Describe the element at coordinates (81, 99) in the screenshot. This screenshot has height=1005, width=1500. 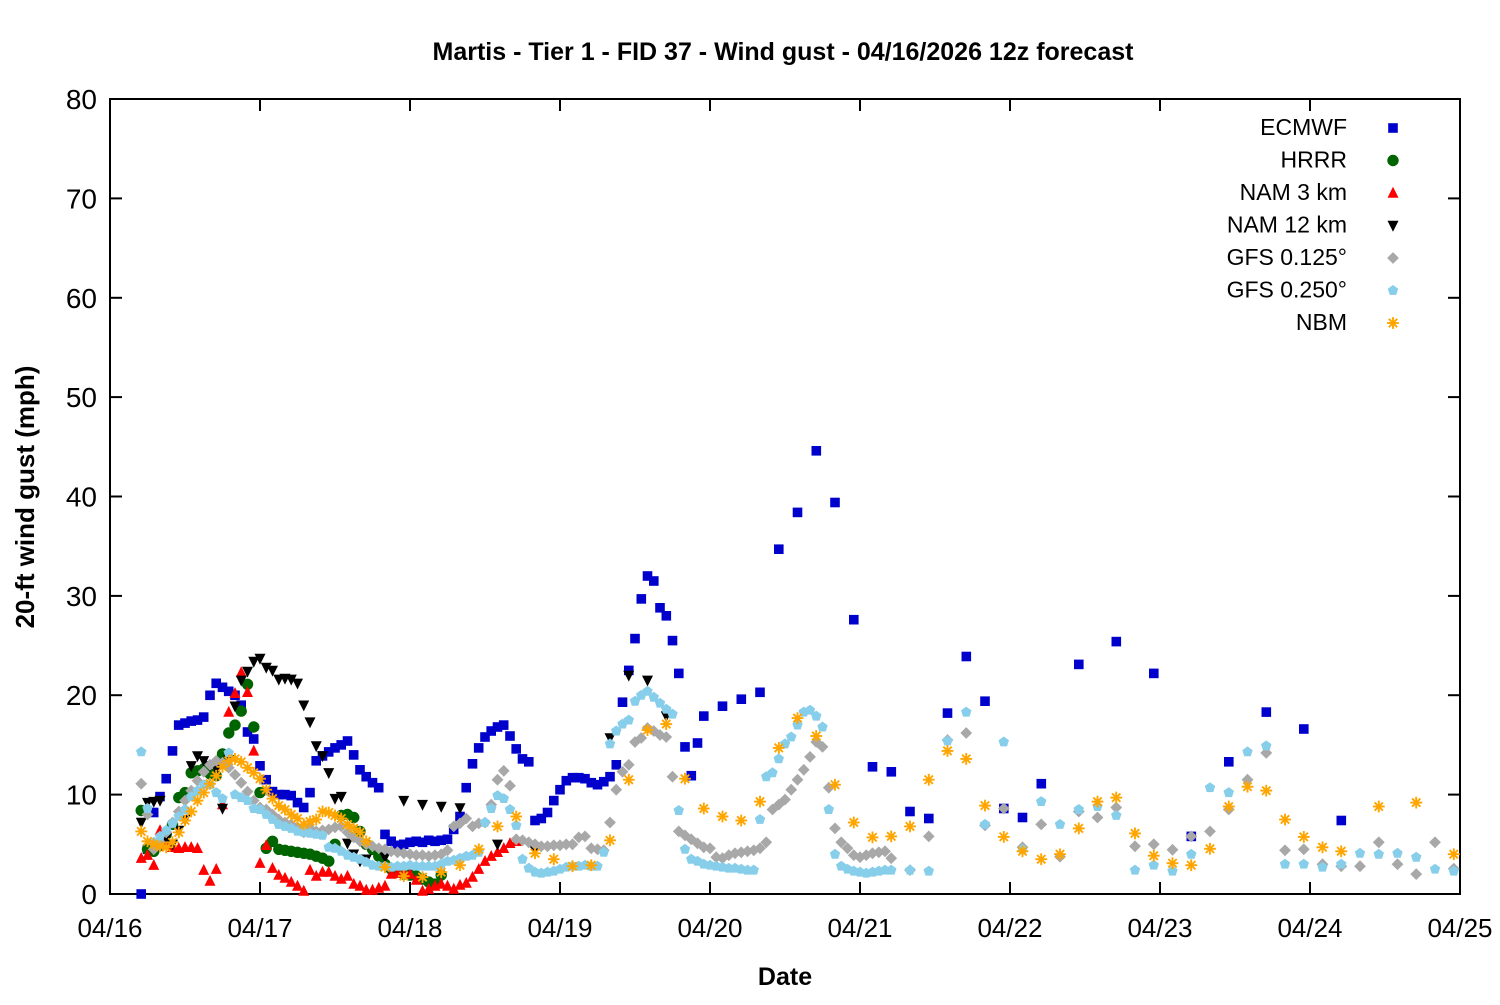
I see `svg-text: 80` at that location.